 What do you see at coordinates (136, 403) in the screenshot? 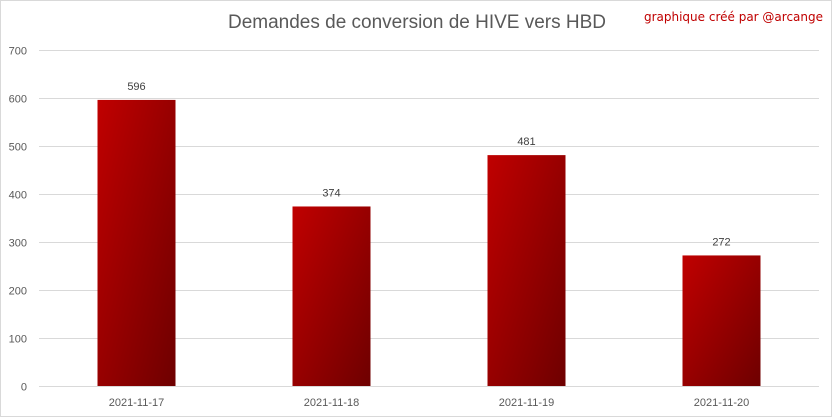
I see `x-tick-label: 2021-11-17` at bounding box center [136, 403].